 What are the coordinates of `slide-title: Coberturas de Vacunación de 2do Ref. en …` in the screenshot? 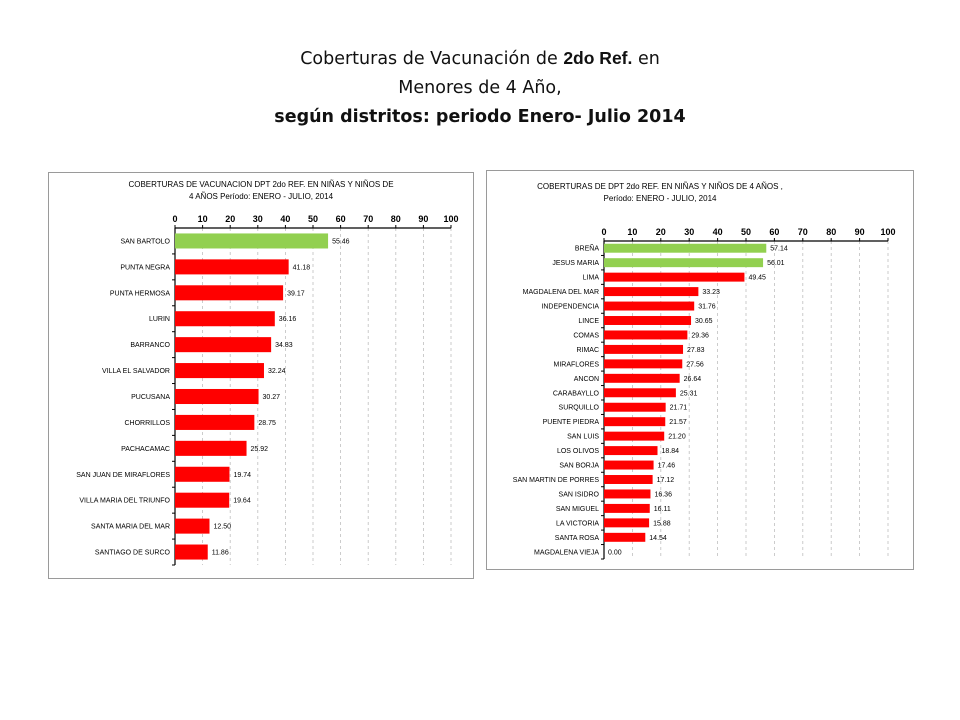 It's located at (480, 88).